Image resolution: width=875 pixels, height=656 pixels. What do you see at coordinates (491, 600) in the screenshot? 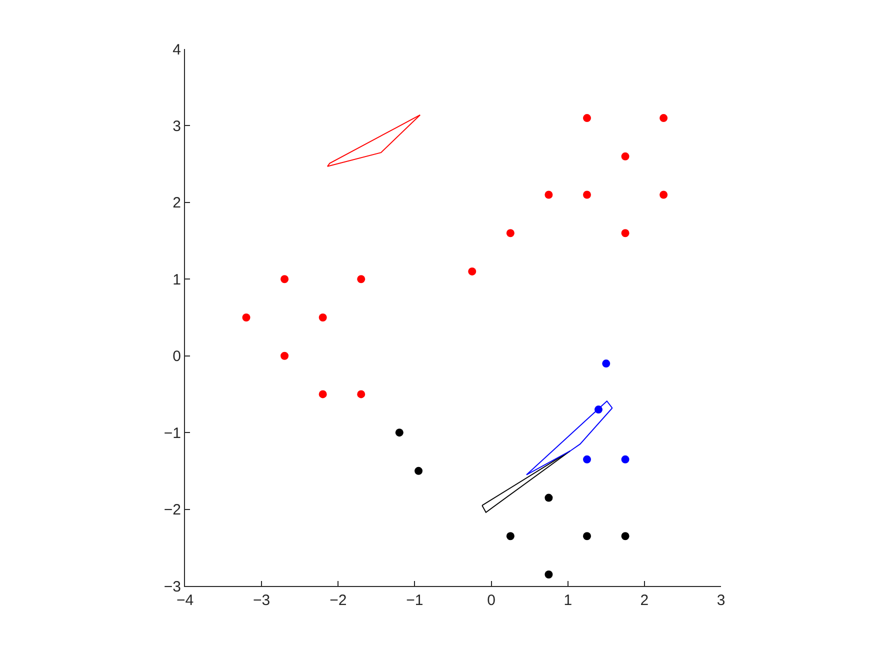
I see `x-tick-label: 0` at bounding box center [491, 600].